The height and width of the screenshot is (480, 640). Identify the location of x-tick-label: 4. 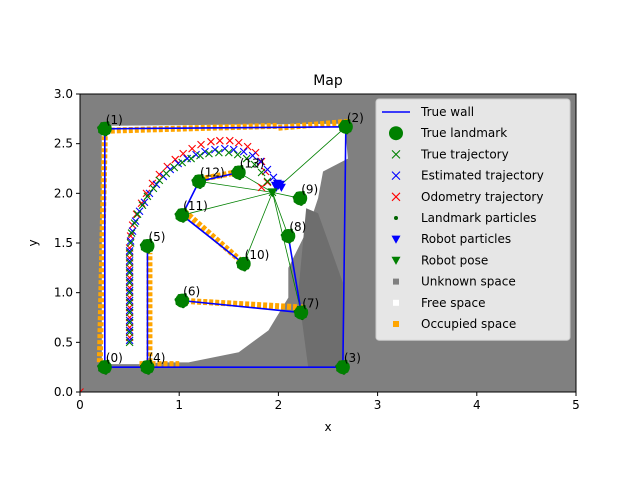
(477, 405).